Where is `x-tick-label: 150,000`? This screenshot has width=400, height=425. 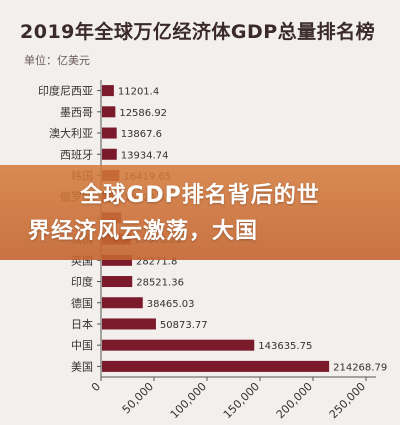 x-tick-label: 150,000 is located at coordinates (241, 400).